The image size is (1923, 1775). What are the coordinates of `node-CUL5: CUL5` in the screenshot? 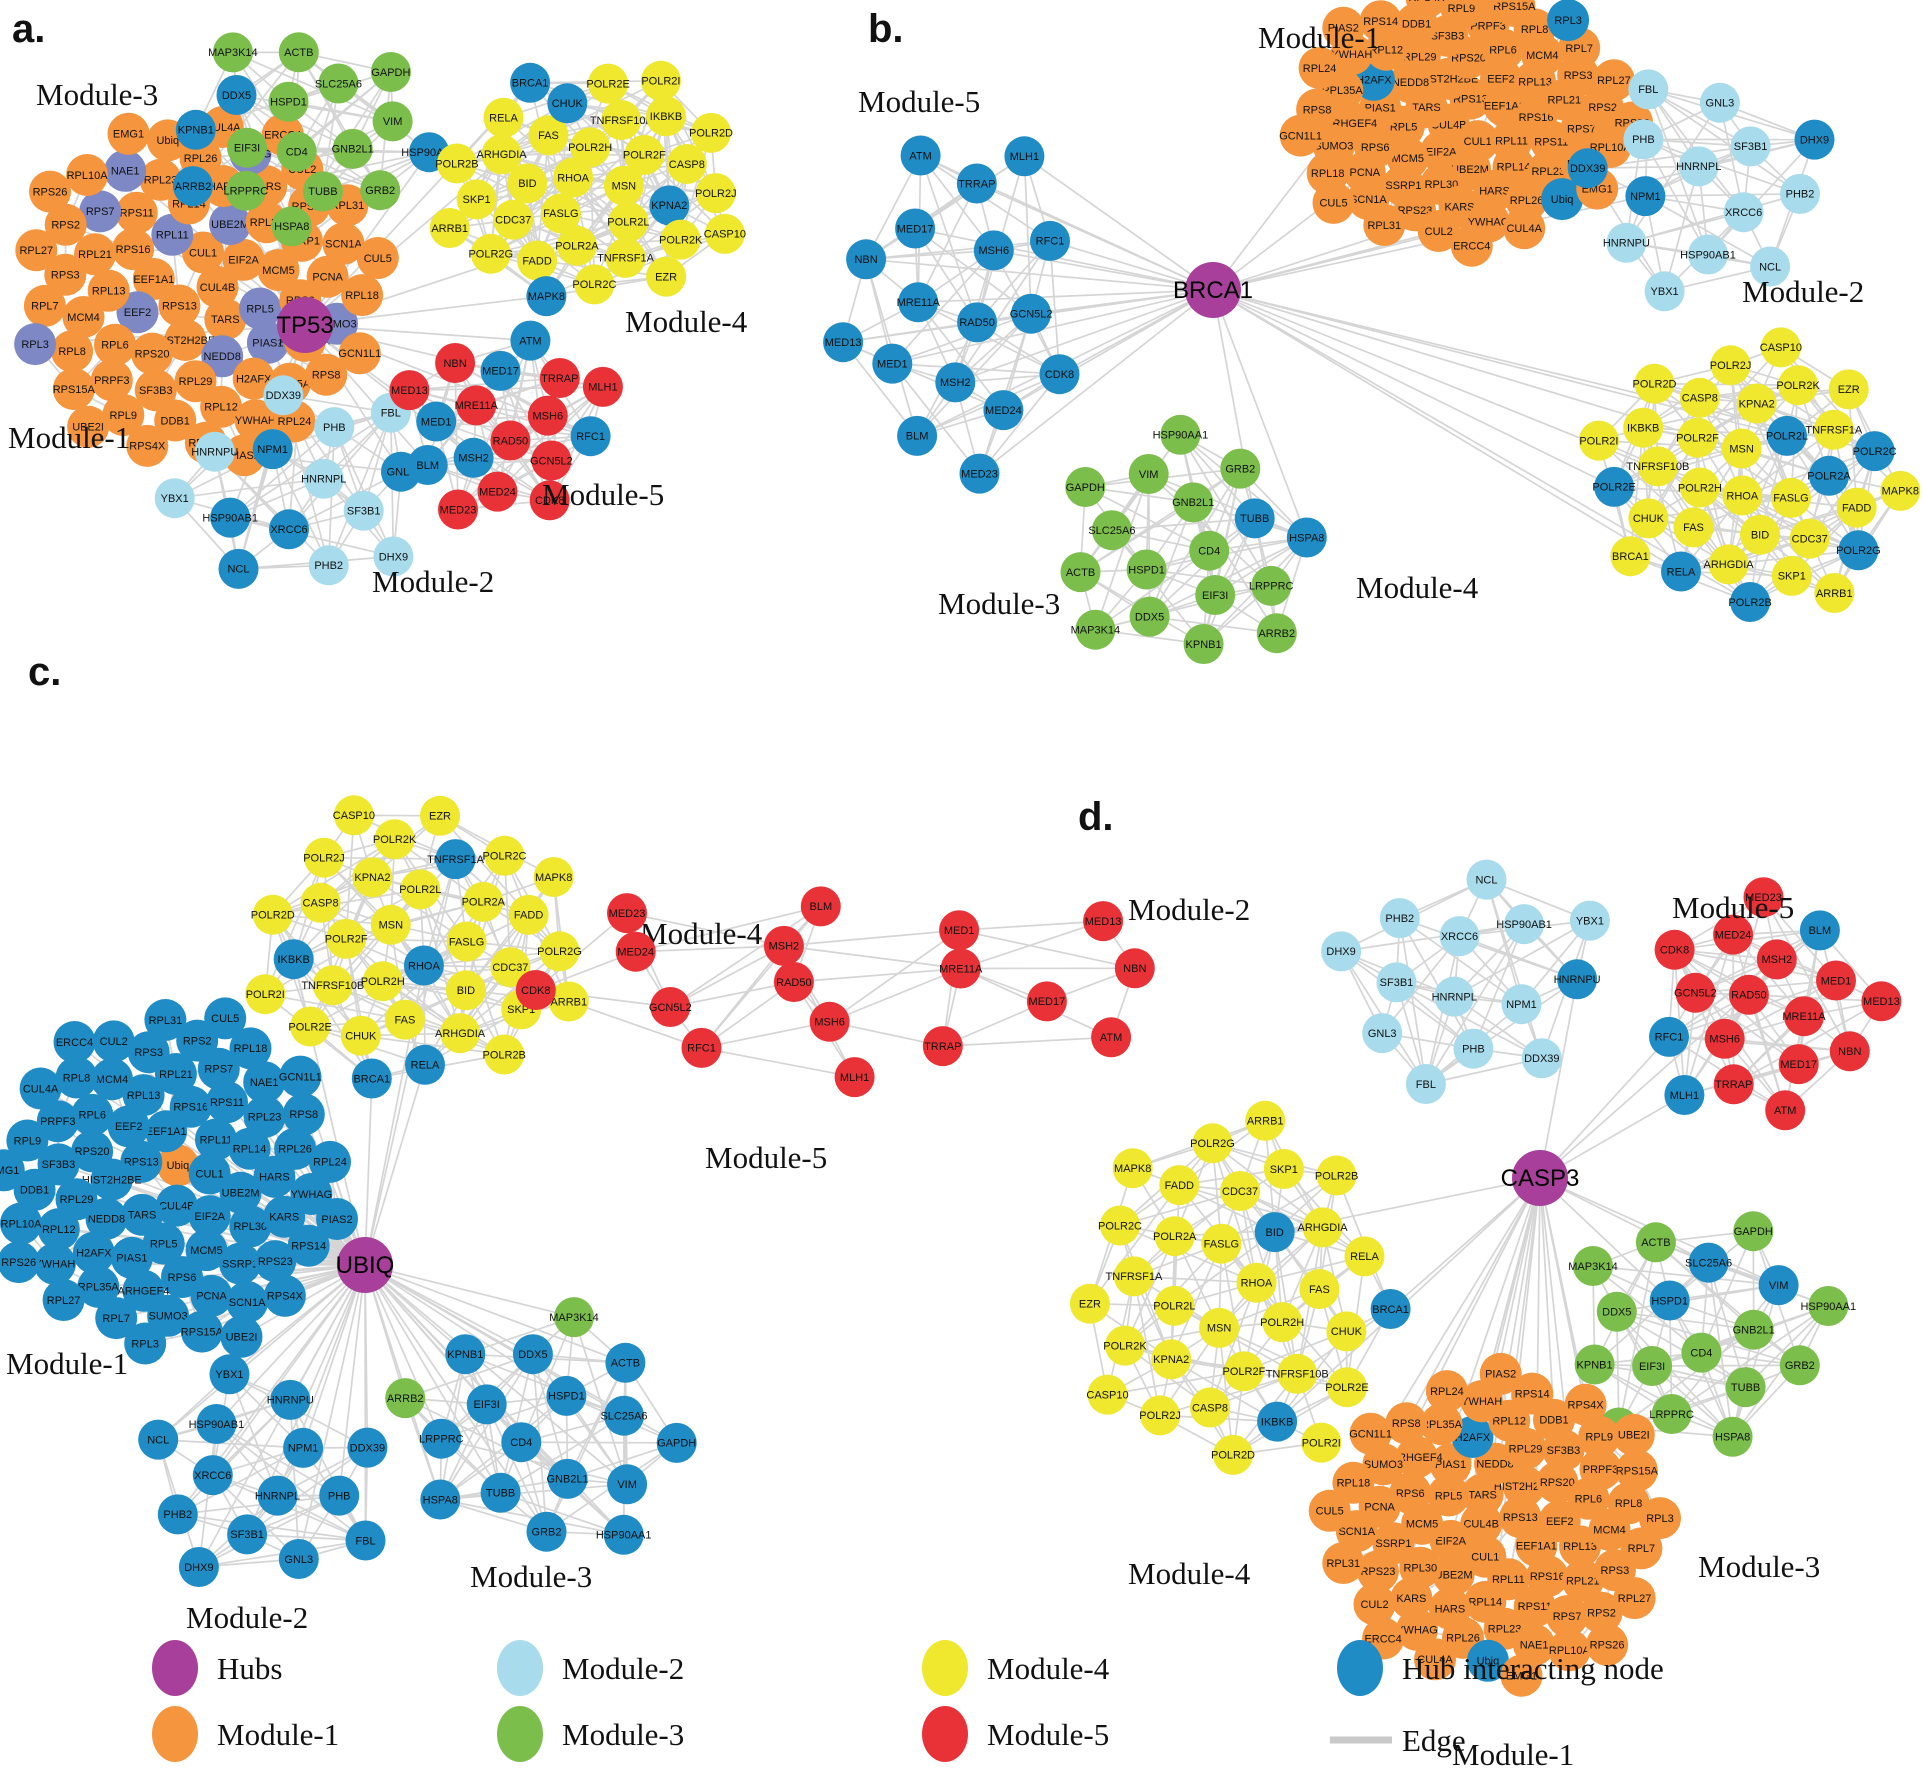 It's located at (1329, 1510).